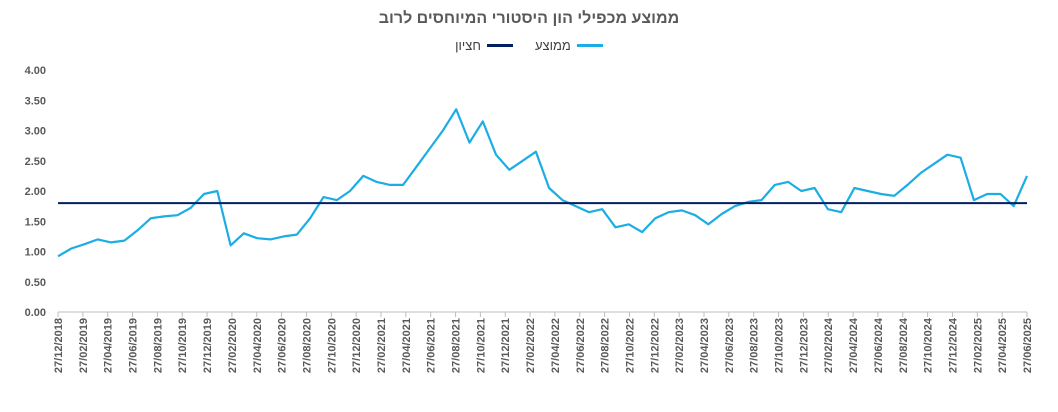 This screenshot has height=412, width=1058. What do you see at coordinates (35, 253) in the screenshot?
I see `y-tick-label: 1.00` at bounding box center [35, 253].